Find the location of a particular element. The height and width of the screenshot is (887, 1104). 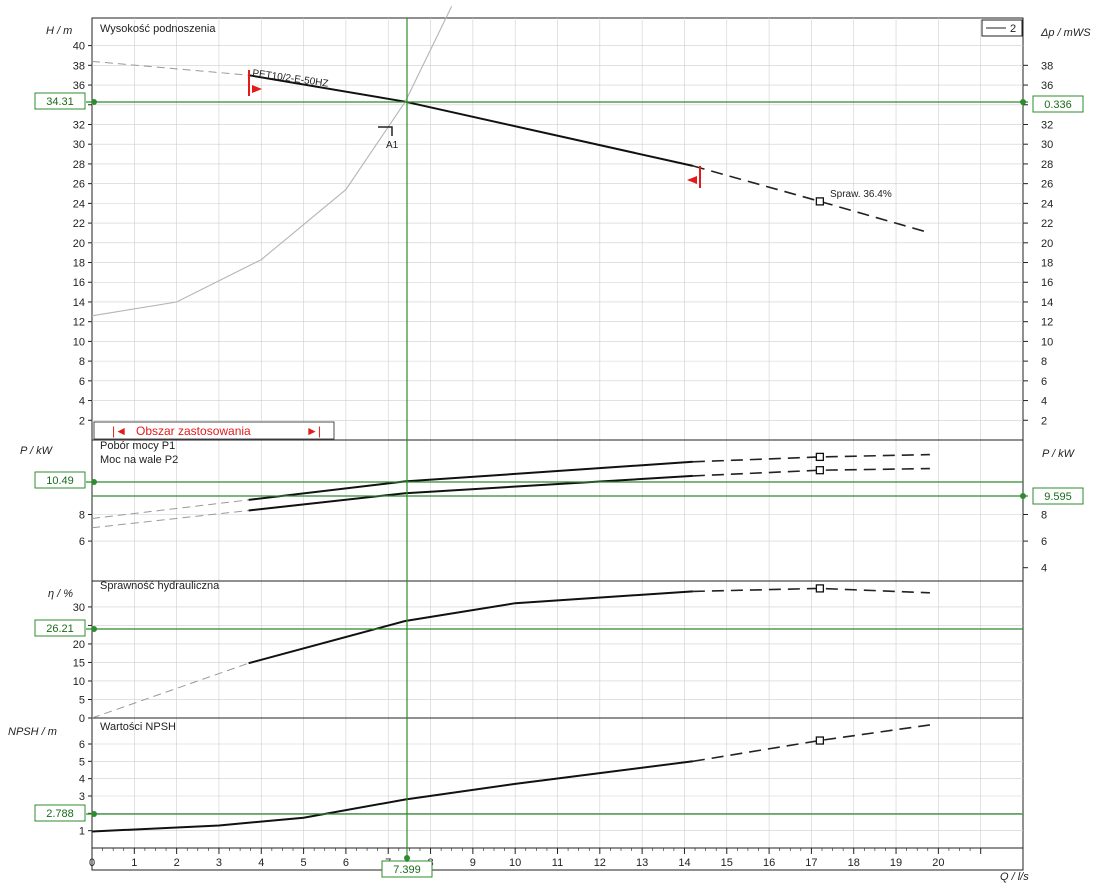

value-box-head-right: 0.336 is located at coordinates (1058, 104).